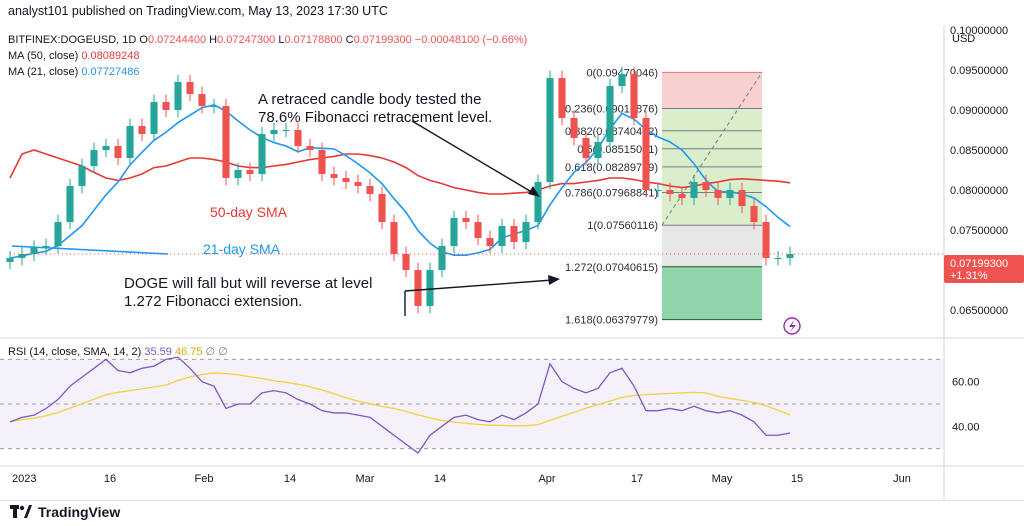 This screenshot has width=1024, height=526. What do you see at coordinates (471, 40) in the screenshot?
I see `change-value: −0.00048100 (−0.66%)` at bounding box center [471, 40].